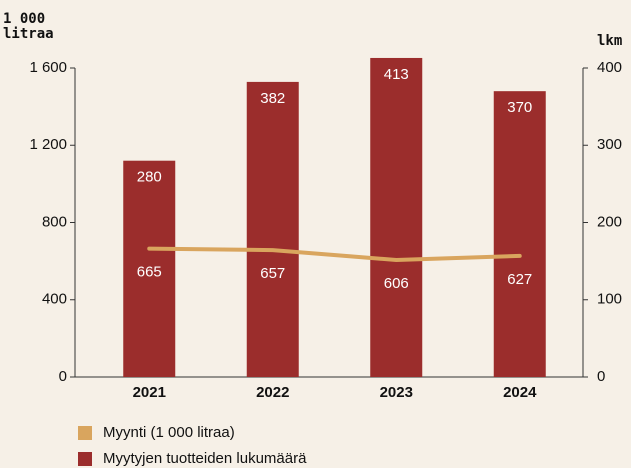  What do you see at coordinates (609, 221) in the screenshot?
I see `y2-tick-label: 200` at bounding box center [609, 221].